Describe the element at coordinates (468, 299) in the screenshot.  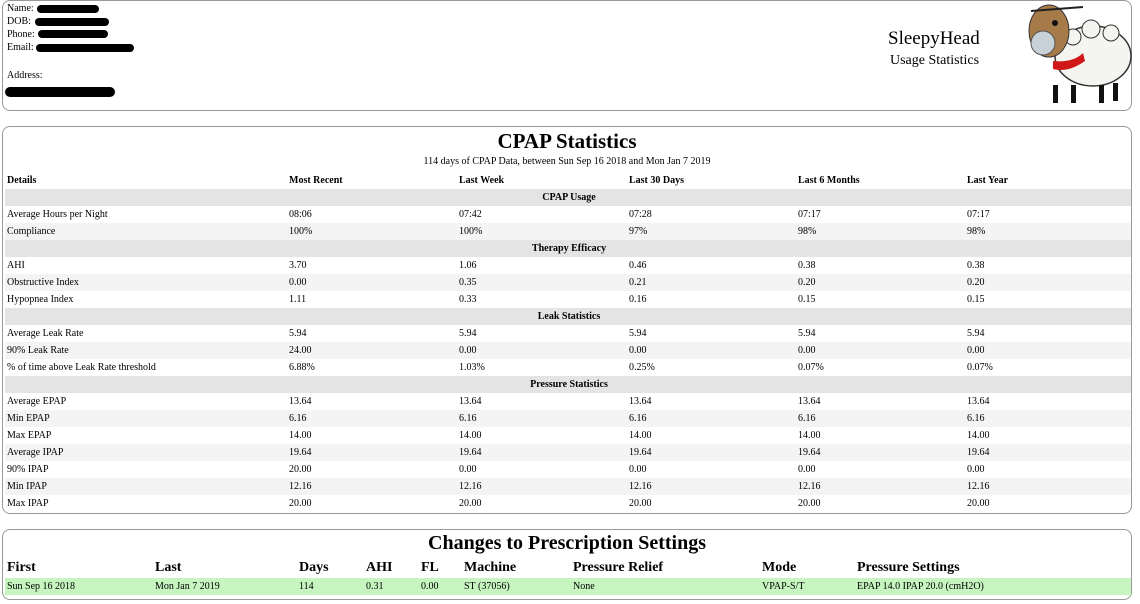
I see `stat-value: 0.33` at that location.